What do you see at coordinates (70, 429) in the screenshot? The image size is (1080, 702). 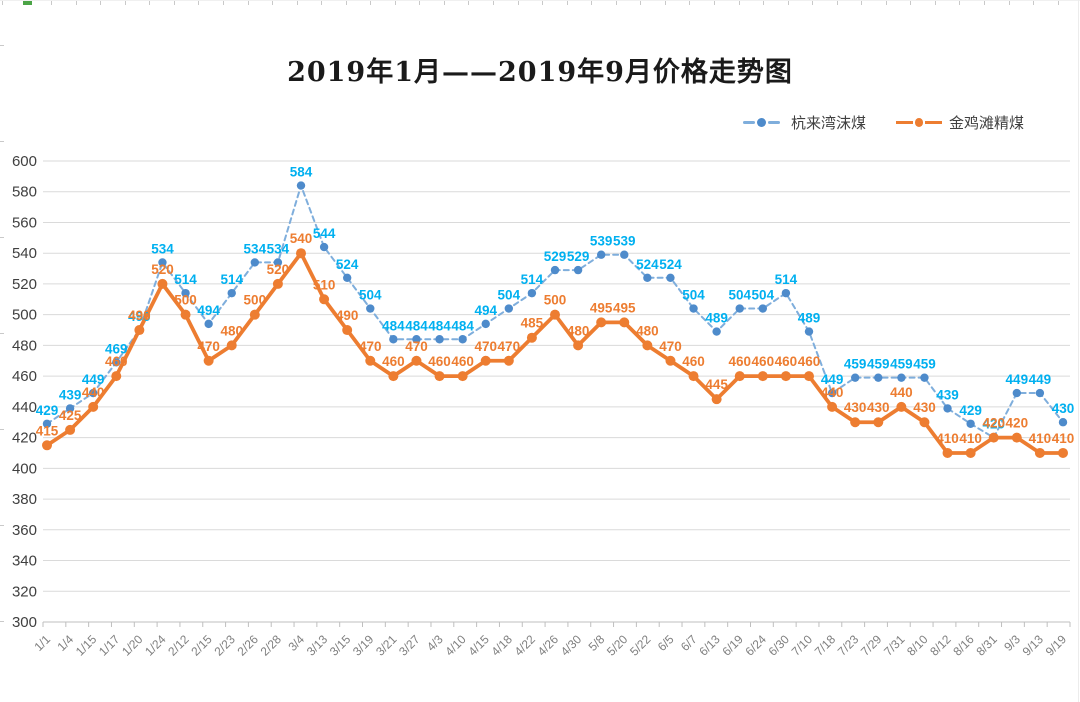 I see `data-point-金鸡滩精煤-1/4` at bounding box center [70, 429].